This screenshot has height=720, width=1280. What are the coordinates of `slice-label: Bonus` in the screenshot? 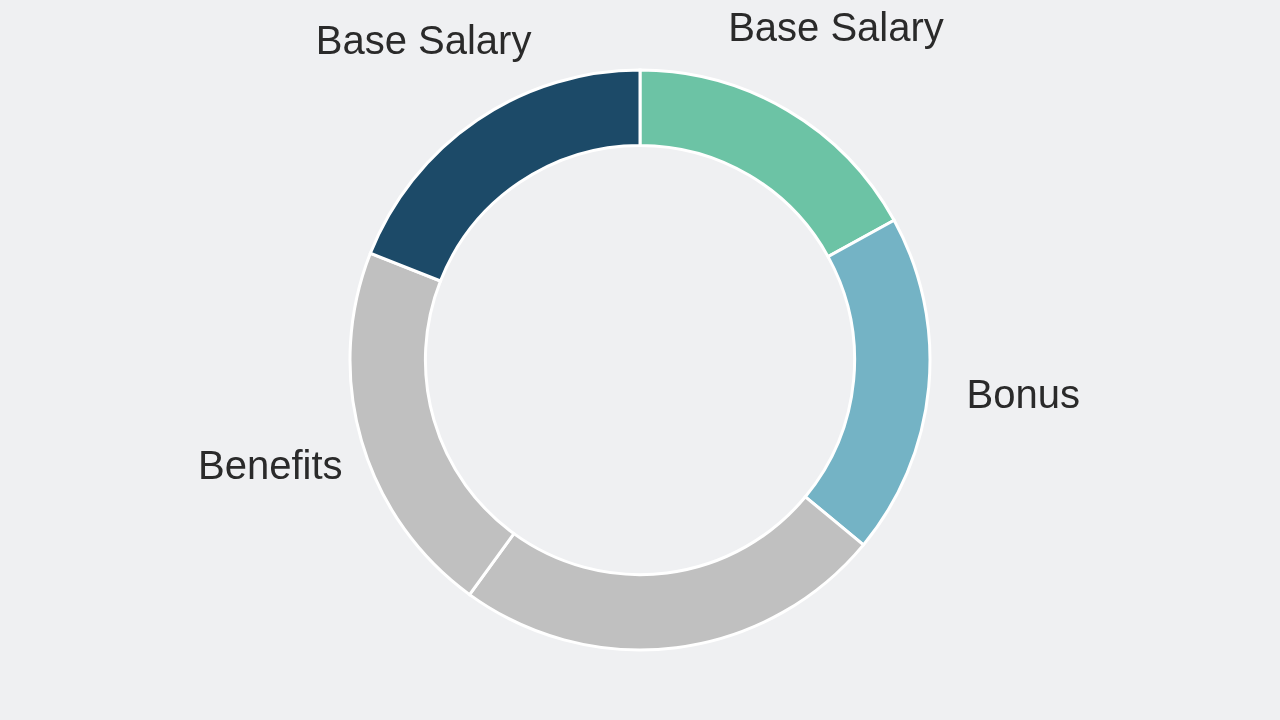 It's located at (1023, 394).